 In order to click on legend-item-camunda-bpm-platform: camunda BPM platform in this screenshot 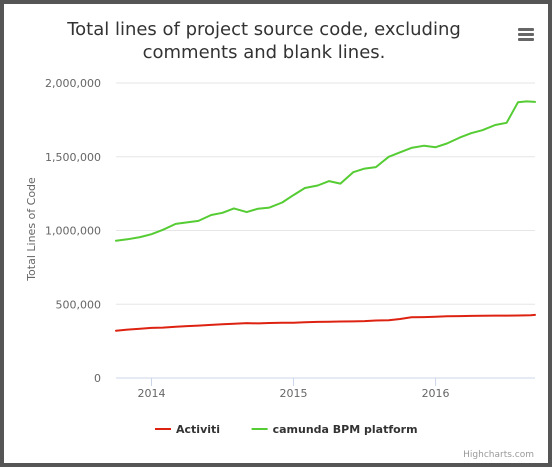, I will do `click(334, 429)`.